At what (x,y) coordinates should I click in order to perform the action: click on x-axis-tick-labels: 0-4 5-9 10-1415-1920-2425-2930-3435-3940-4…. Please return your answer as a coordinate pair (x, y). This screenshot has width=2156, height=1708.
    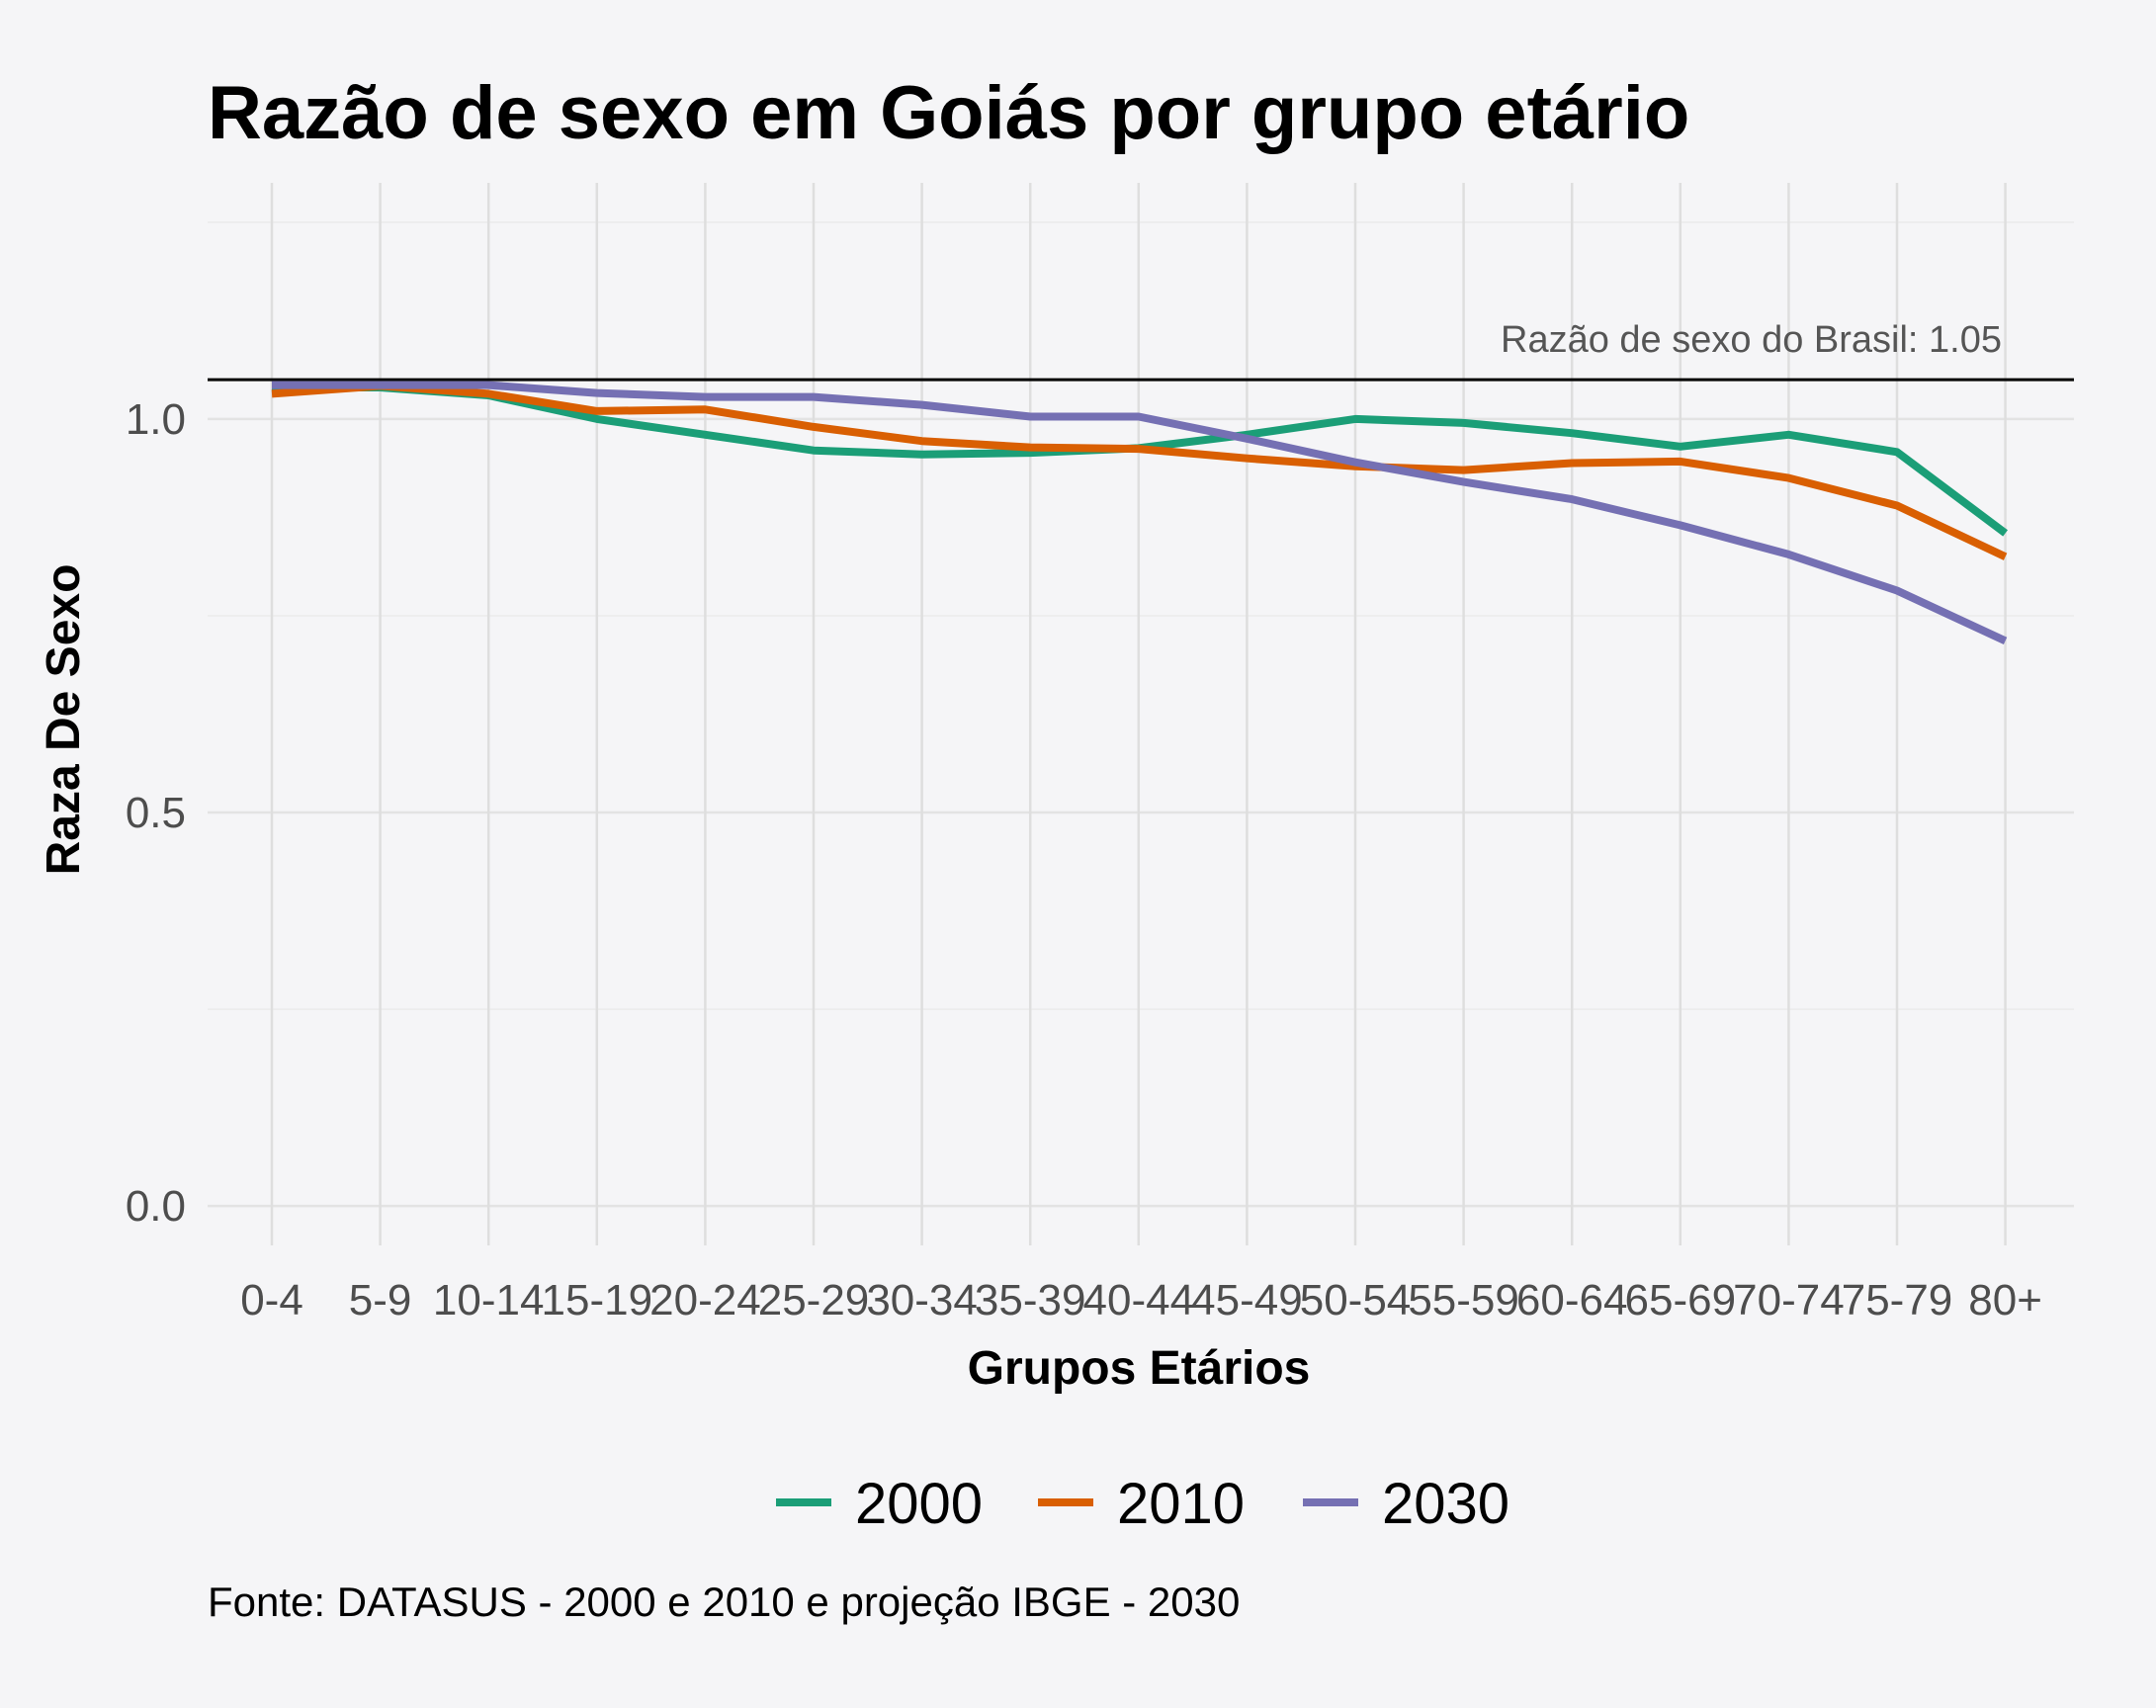
    Looking at the image, I should click on (1141, 1300).